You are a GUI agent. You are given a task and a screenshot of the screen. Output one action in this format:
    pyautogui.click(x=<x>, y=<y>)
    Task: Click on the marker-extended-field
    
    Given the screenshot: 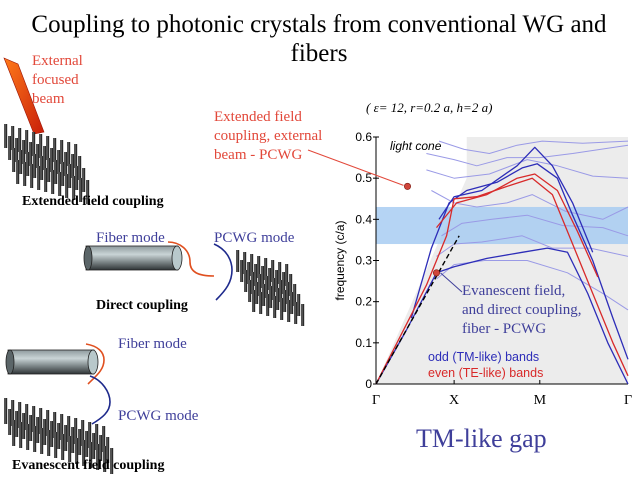 What is the action you would take?
    pyautogui.click(x=407, y=186)
    